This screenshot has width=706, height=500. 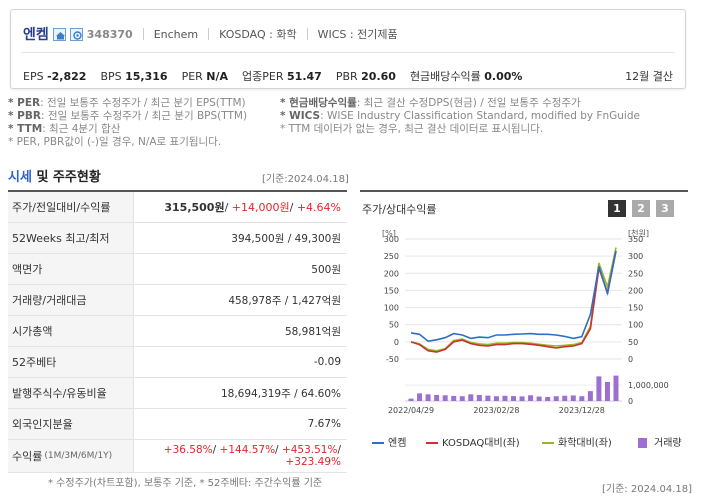 What do you see at coordinates (326, 269) in the screenshot?
I see `row-value: 500원` at bounding box center [326, 269].